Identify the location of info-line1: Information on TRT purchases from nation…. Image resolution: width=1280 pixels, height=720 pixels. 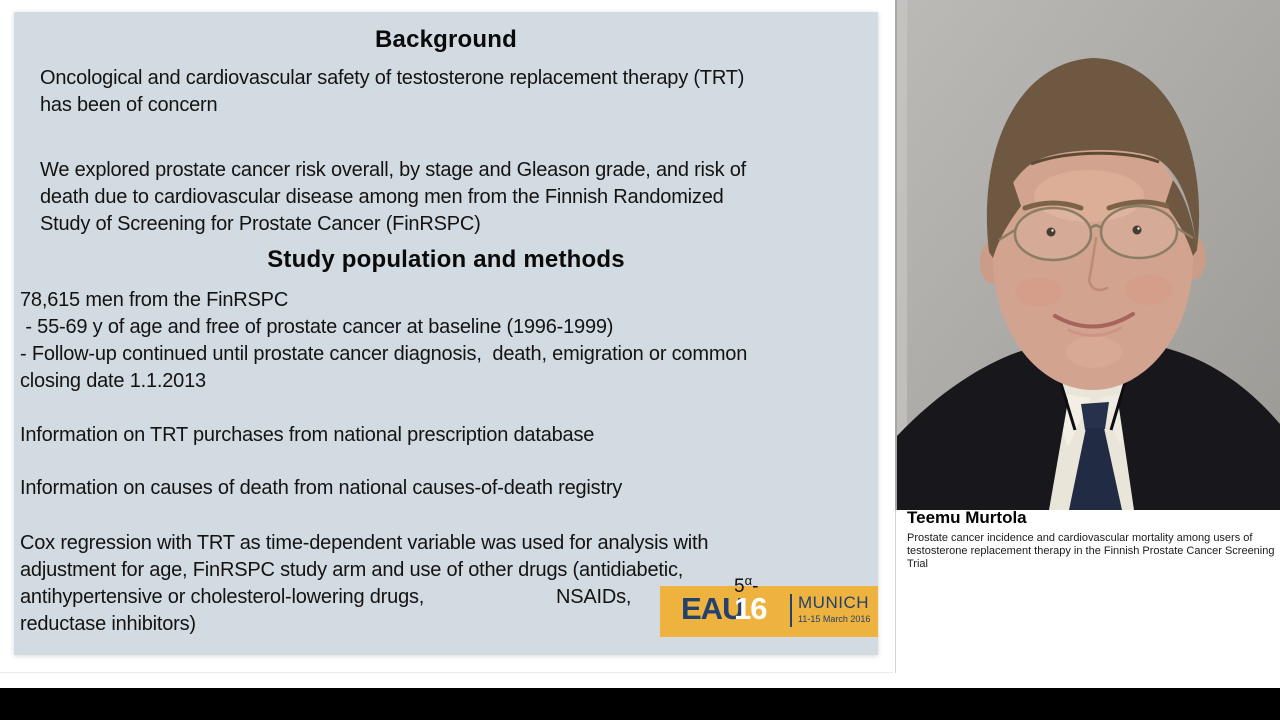
(307, 435).